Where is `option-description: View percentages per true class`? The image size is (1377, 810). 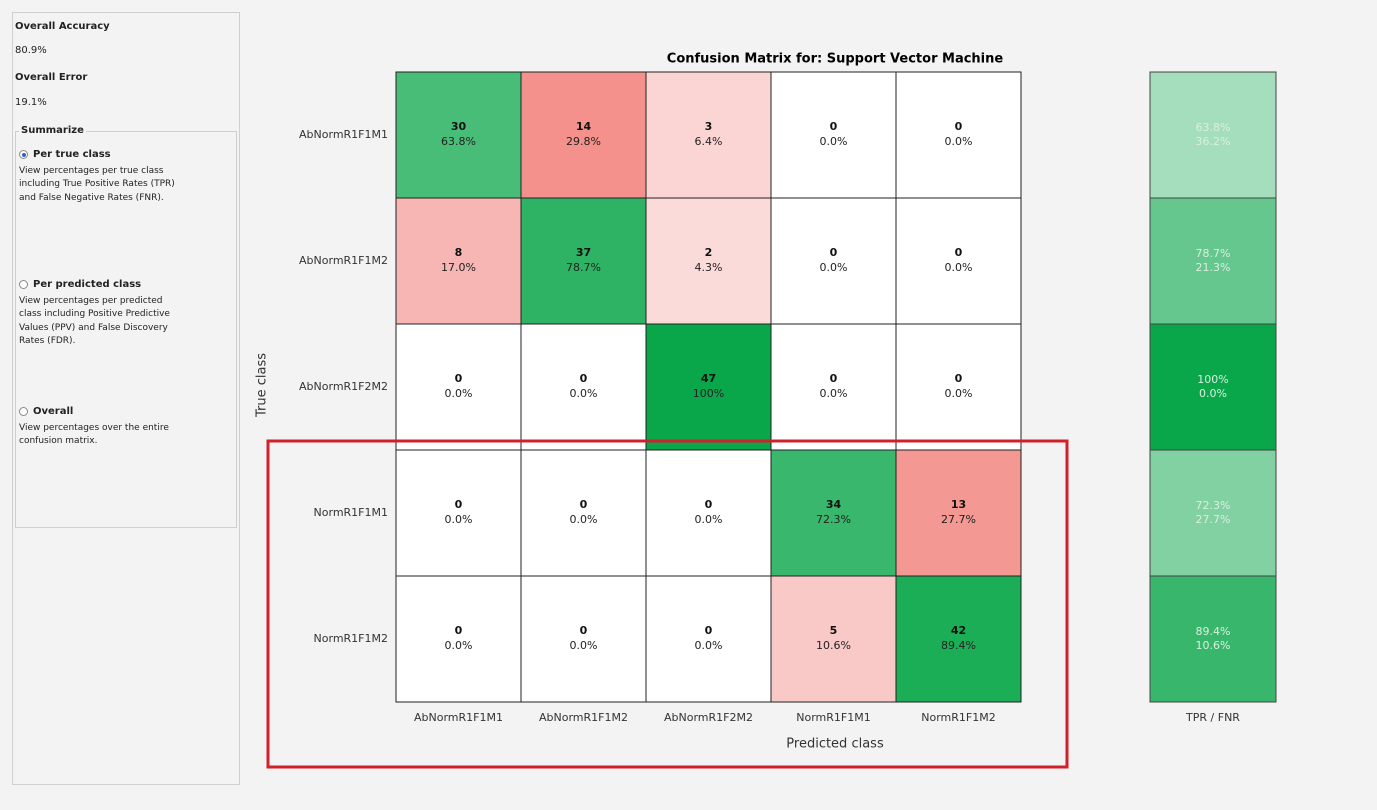
option-description: View percentages per true class is located at coordinates (91, 171).